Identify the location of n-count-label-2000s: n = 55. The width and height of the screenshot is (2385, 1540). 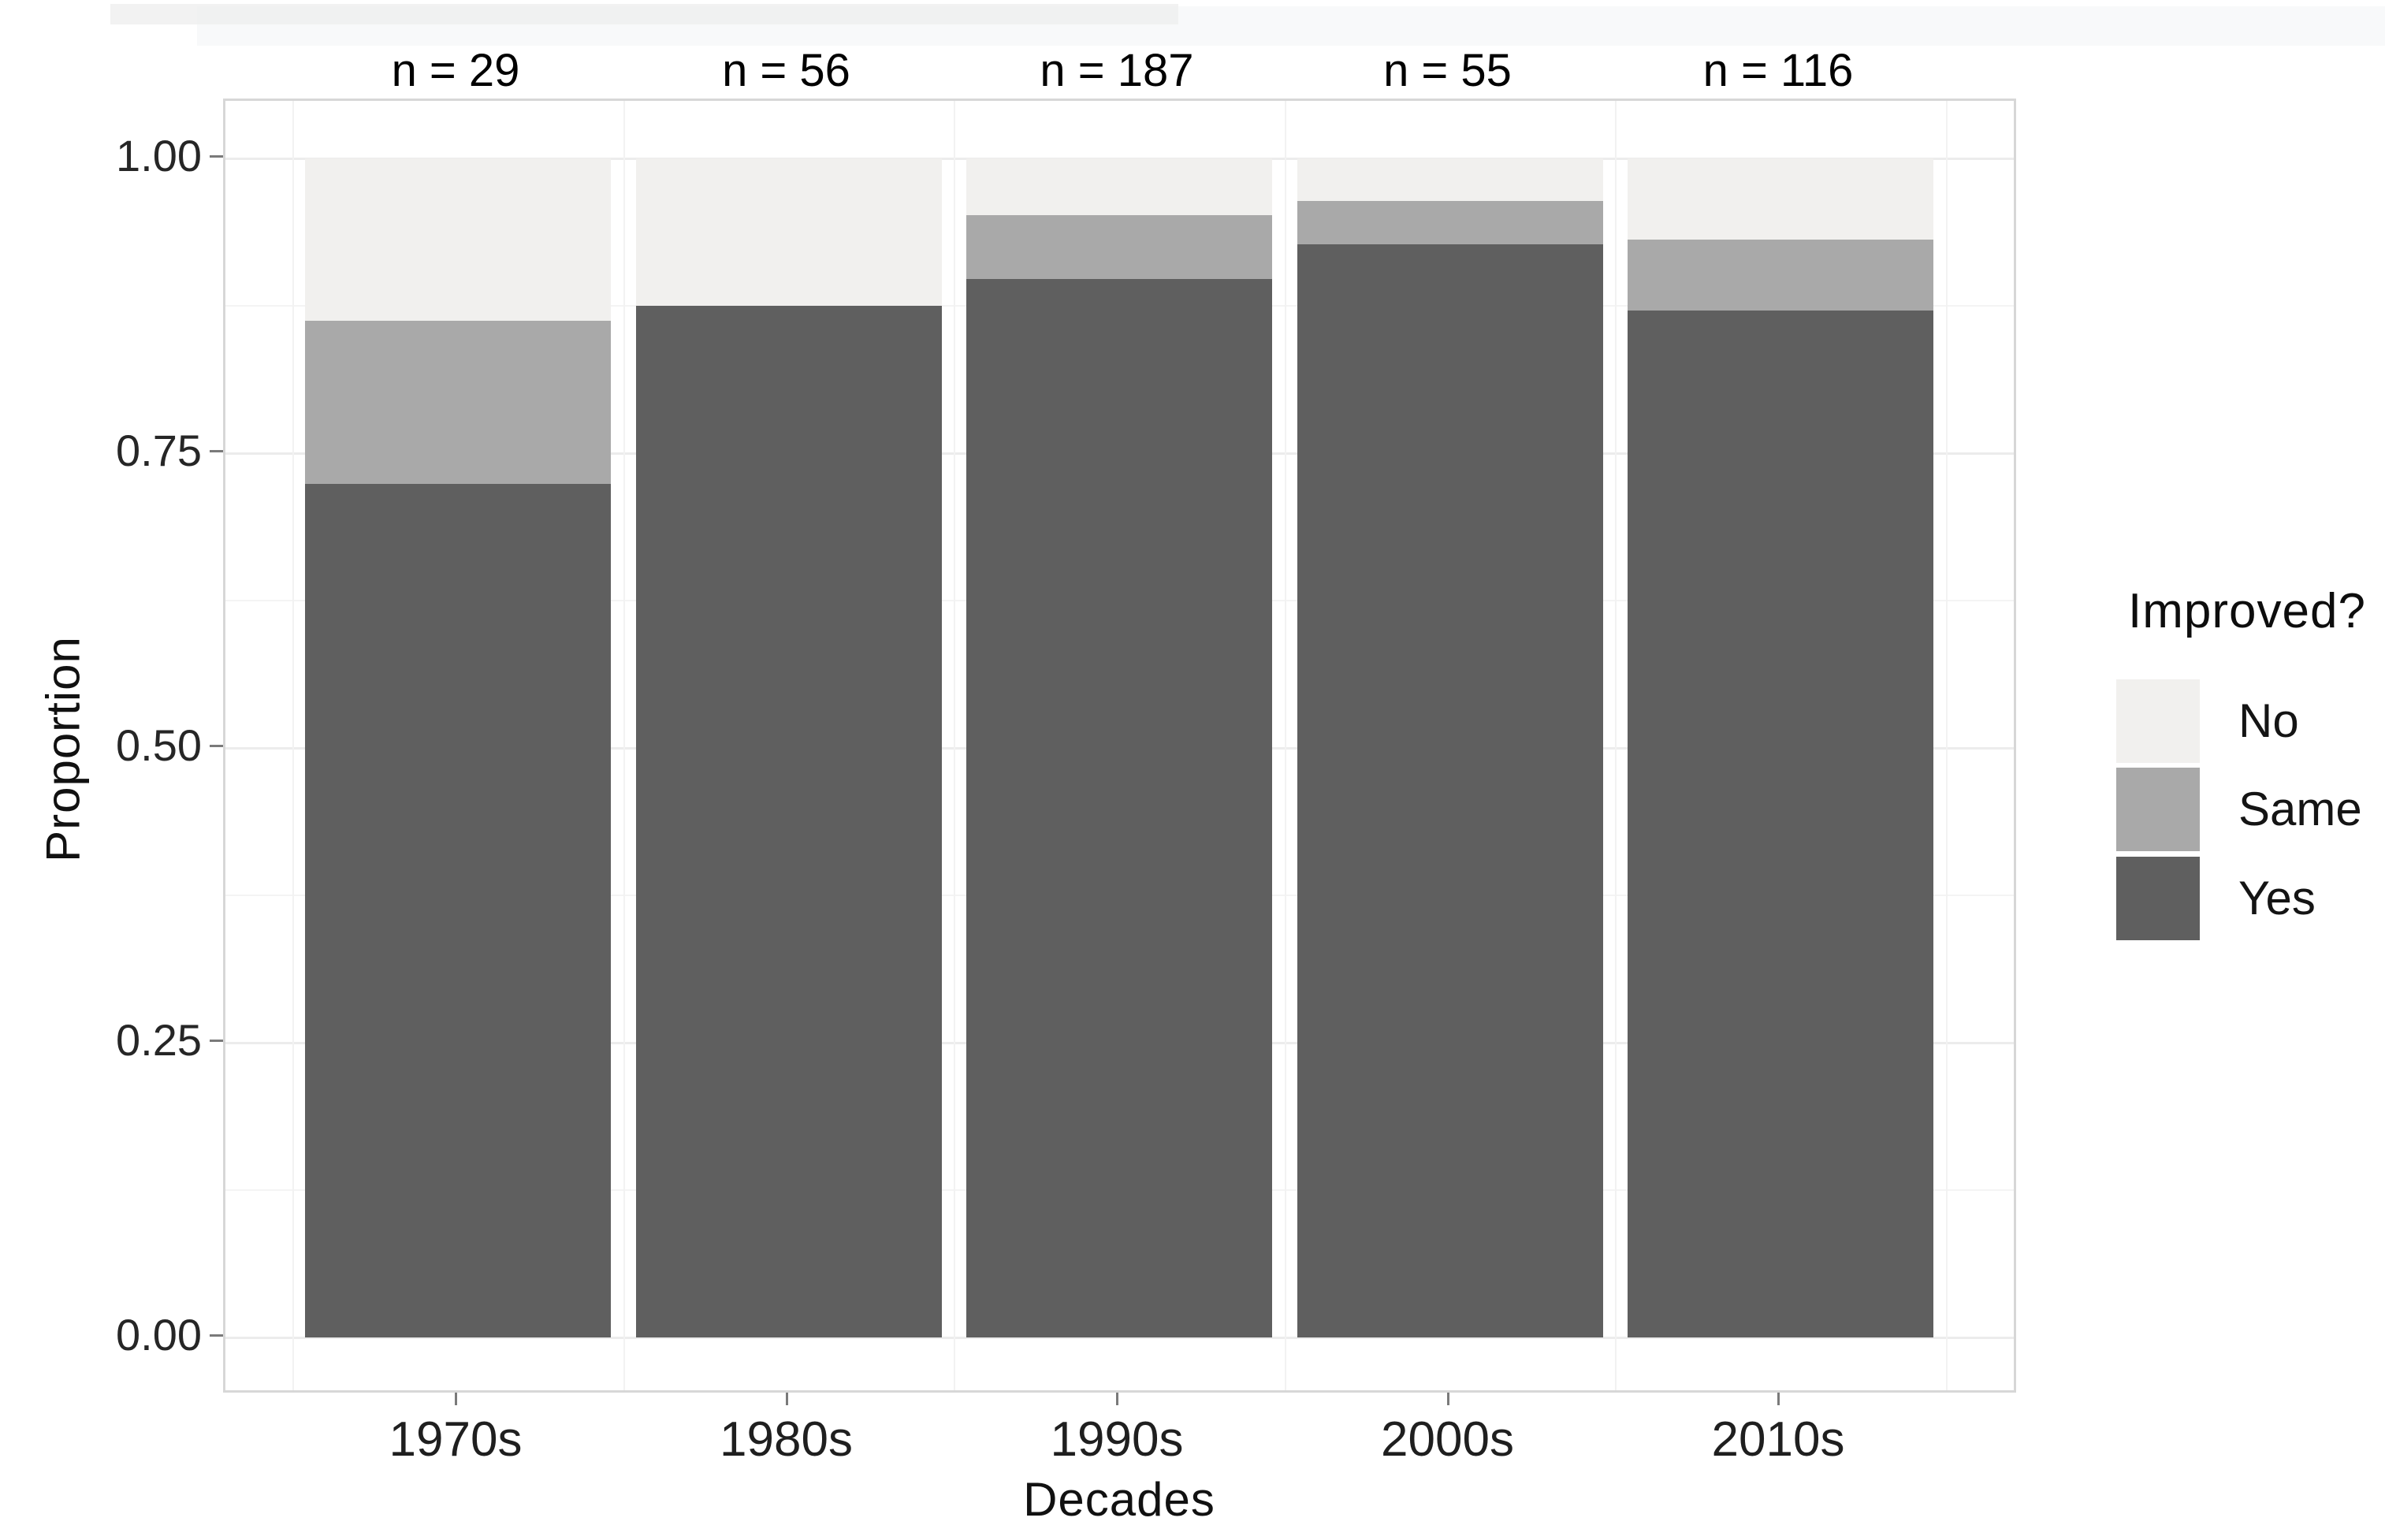
(1448, 70).